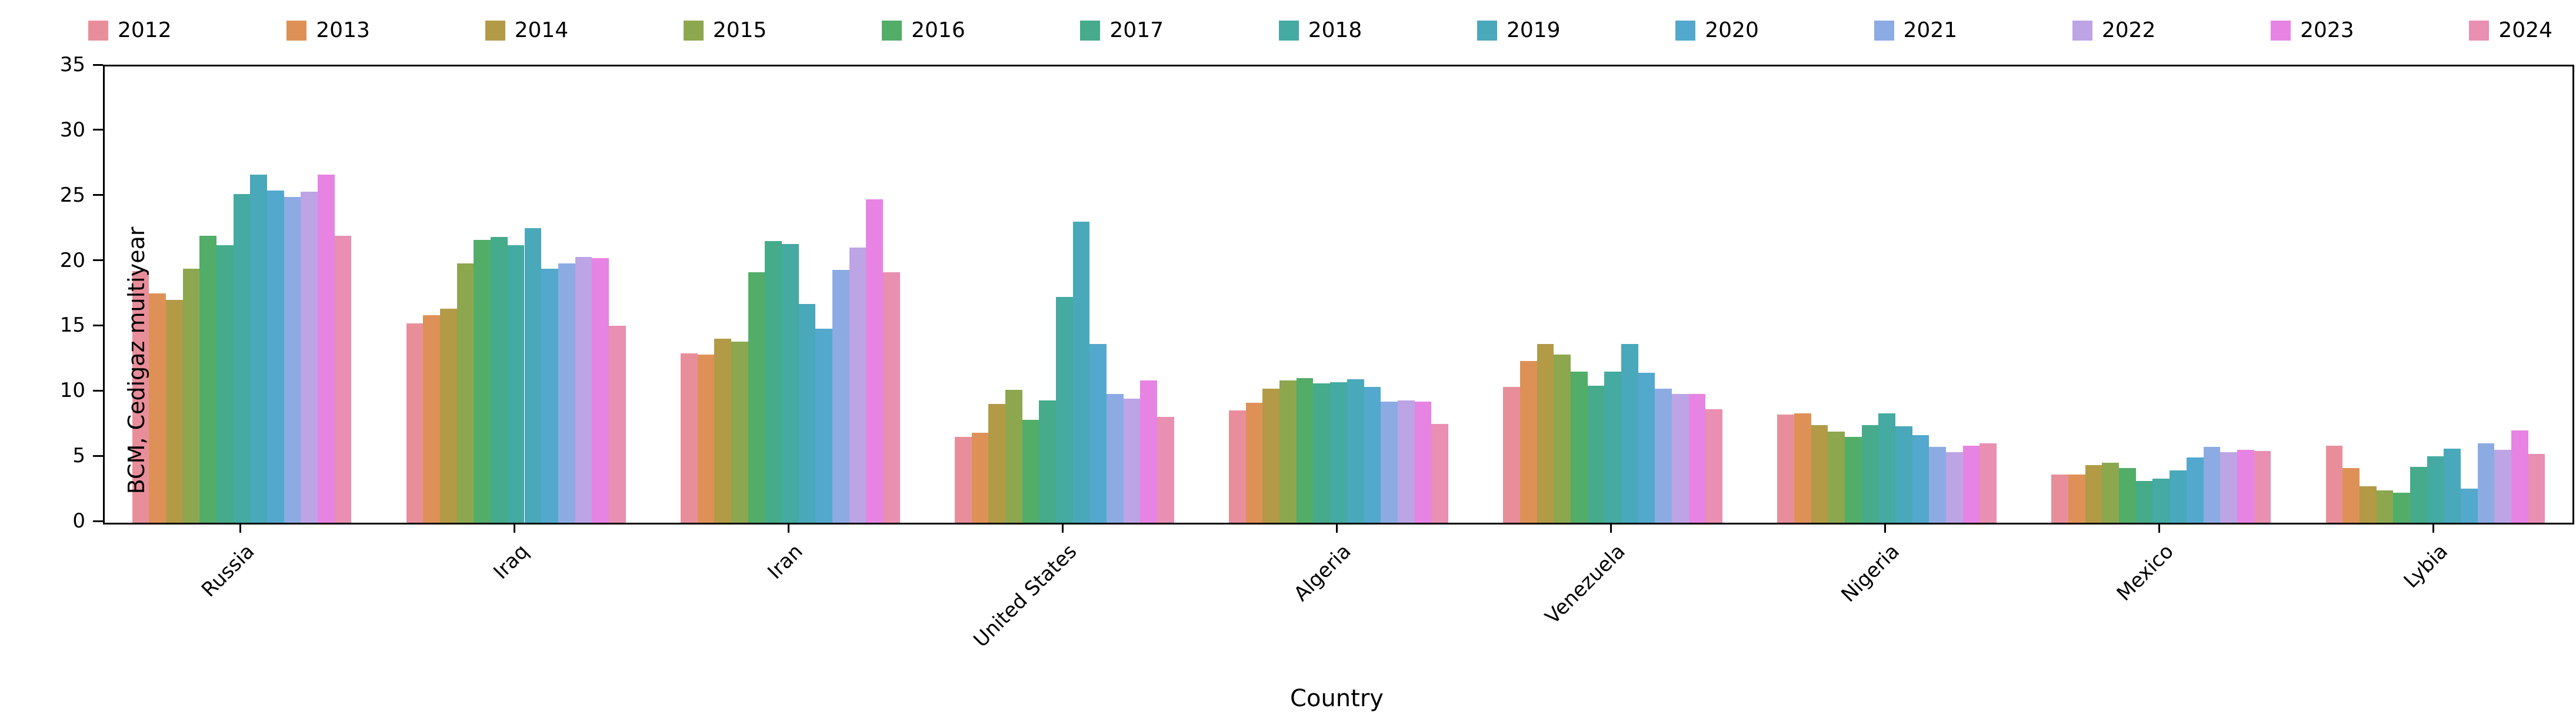 This screenshot has width=2576, height=725. Describe the element at coordinates (1030, 471) in the screenshot. I see `bar-united-states-2016` at that location.